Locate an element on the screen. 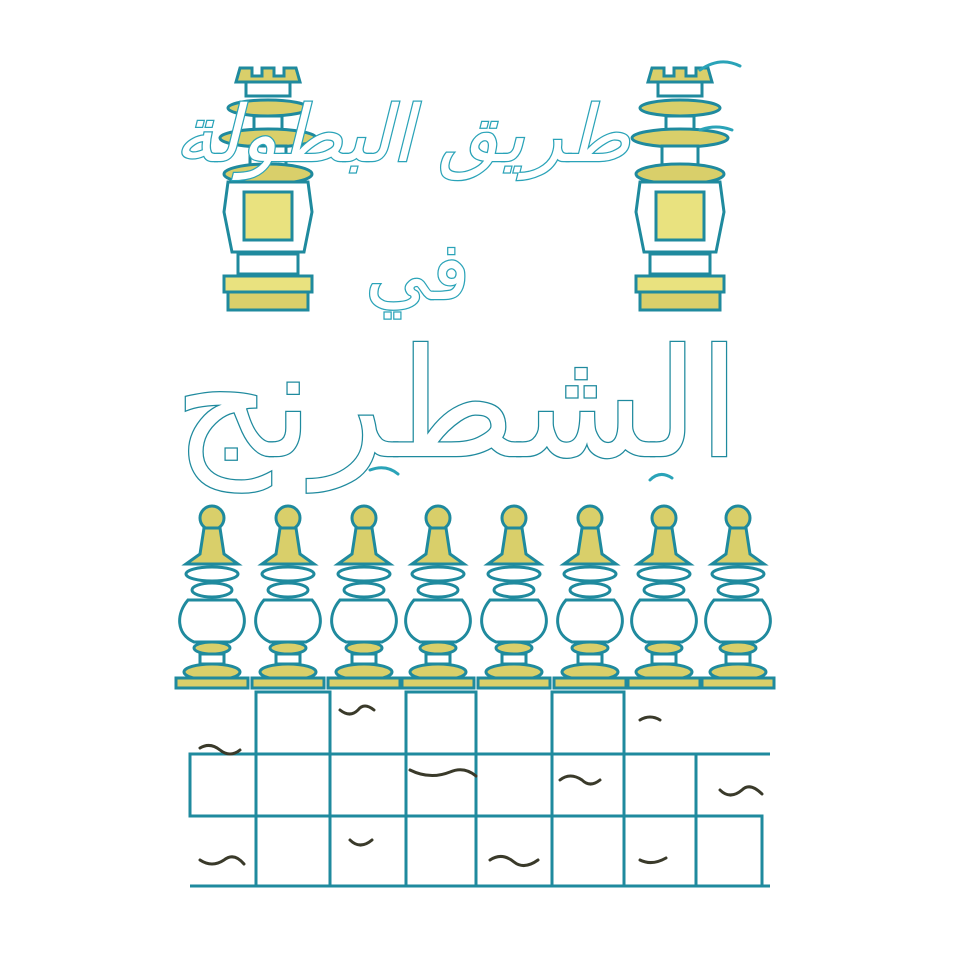  title-line-2: في is located at coordinates (417, 271).